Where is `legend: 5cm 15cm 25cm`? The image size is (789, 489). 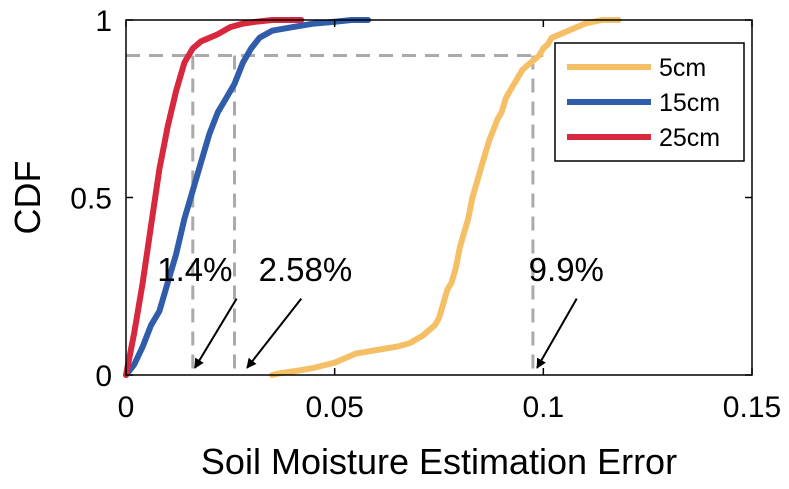 legend: 5cm 15cm 25cm is located at coordinates (649, 102).